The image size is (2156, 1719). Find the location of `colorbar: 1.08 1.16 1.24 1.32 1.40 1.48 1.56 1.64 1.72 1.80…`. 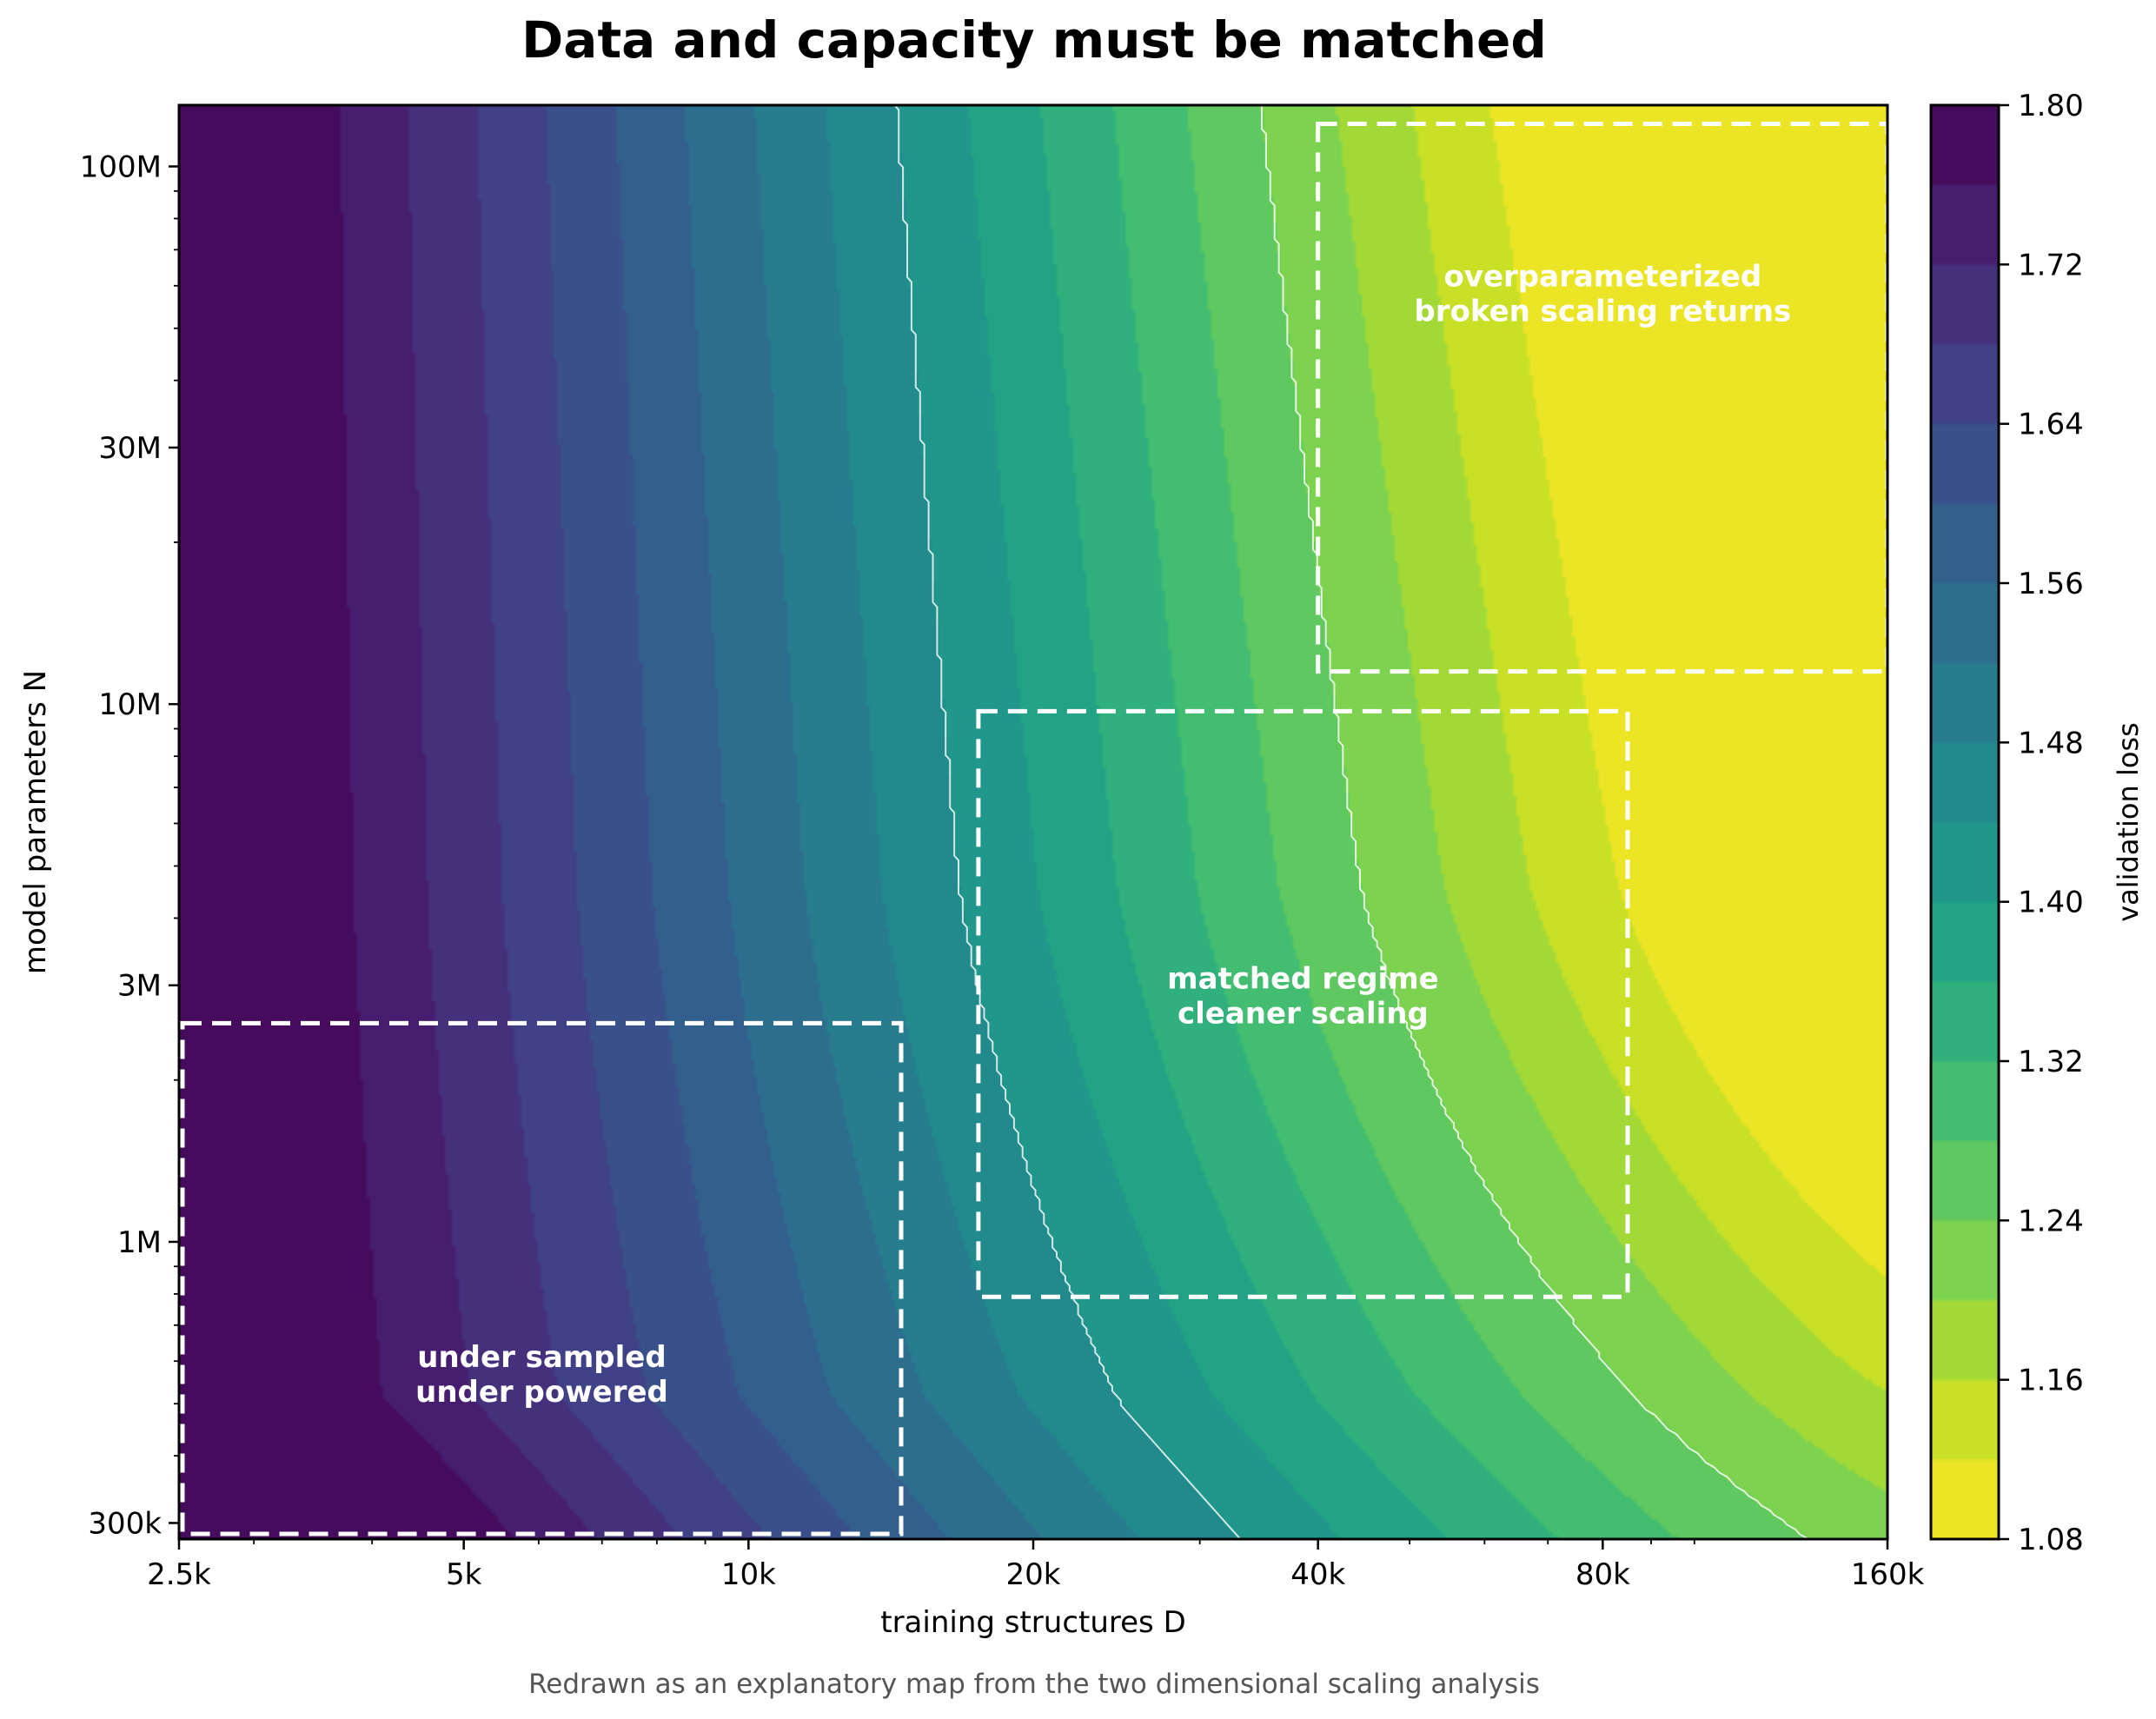

colorbar: 1.08 1.16 1.24 1.32 1.40 1.48 1.56 1.64 1.72 1.80… is located at coordinates (2037, 823).